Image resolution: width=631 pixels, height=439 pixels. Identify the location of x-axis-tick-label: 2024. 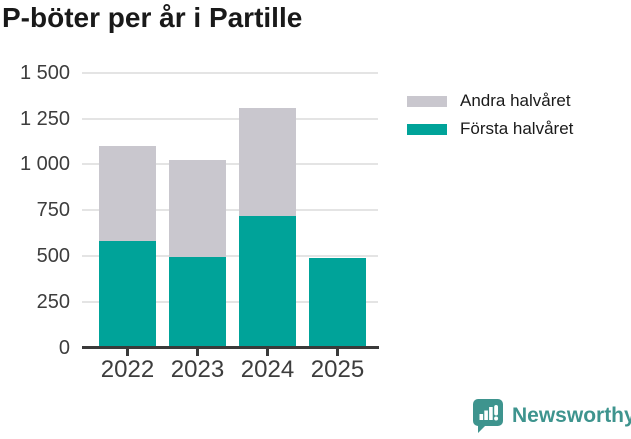
(267, 369).